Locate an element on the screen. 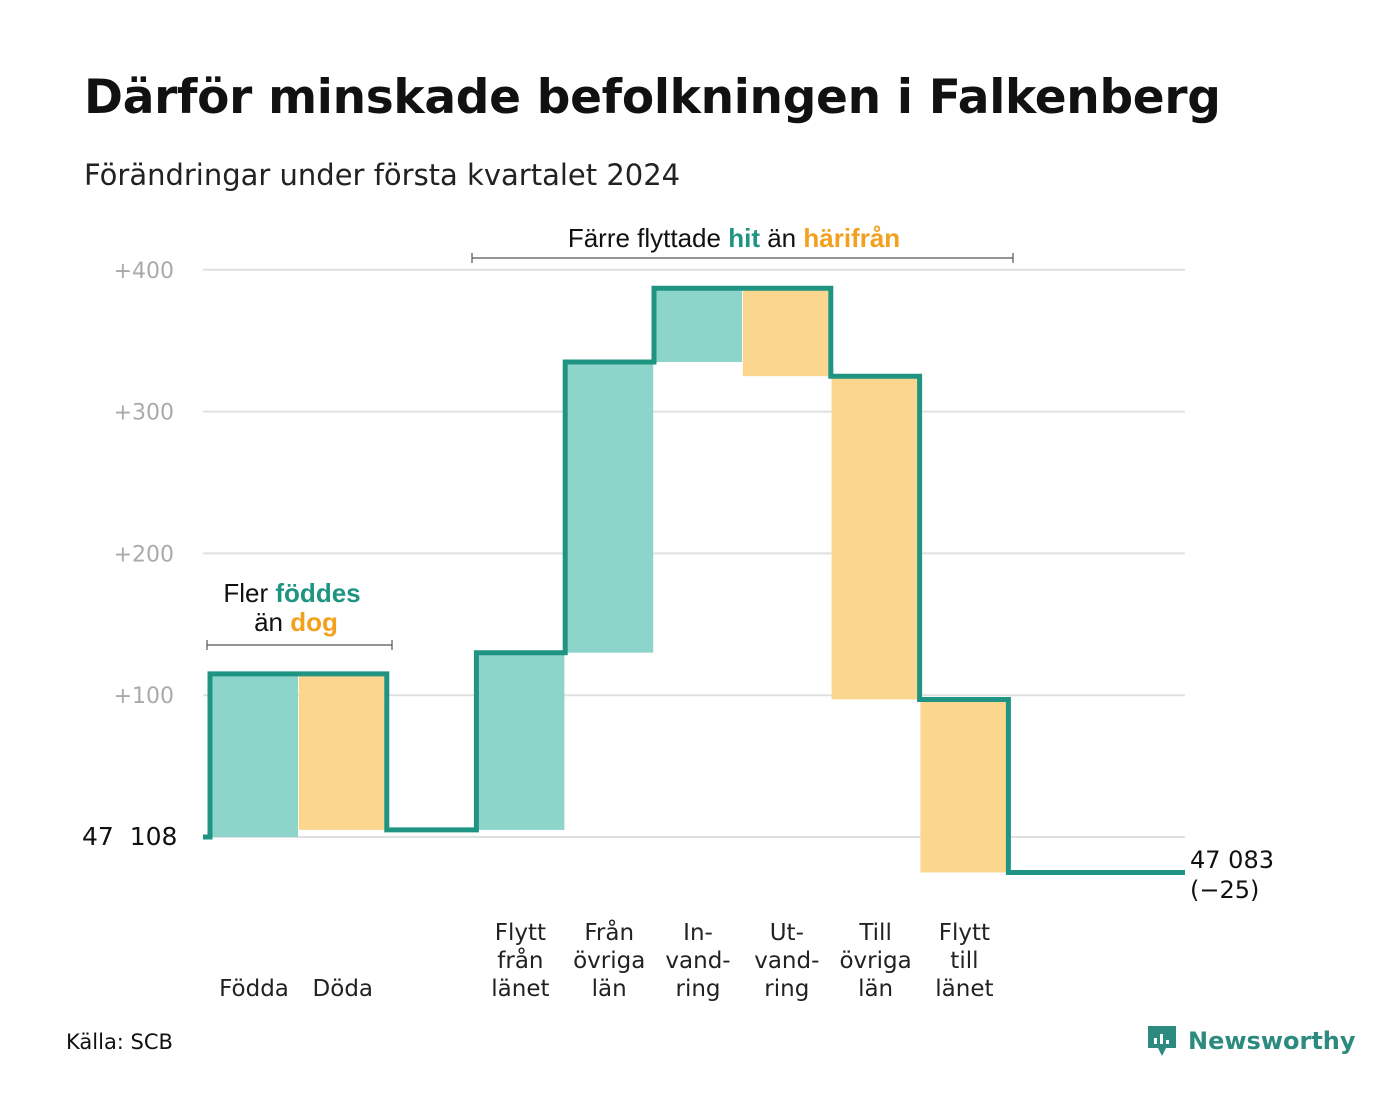 The height and width of the screenshot is (1120, 1400). x-axis-label: Till is located at coordinates (875, 933).